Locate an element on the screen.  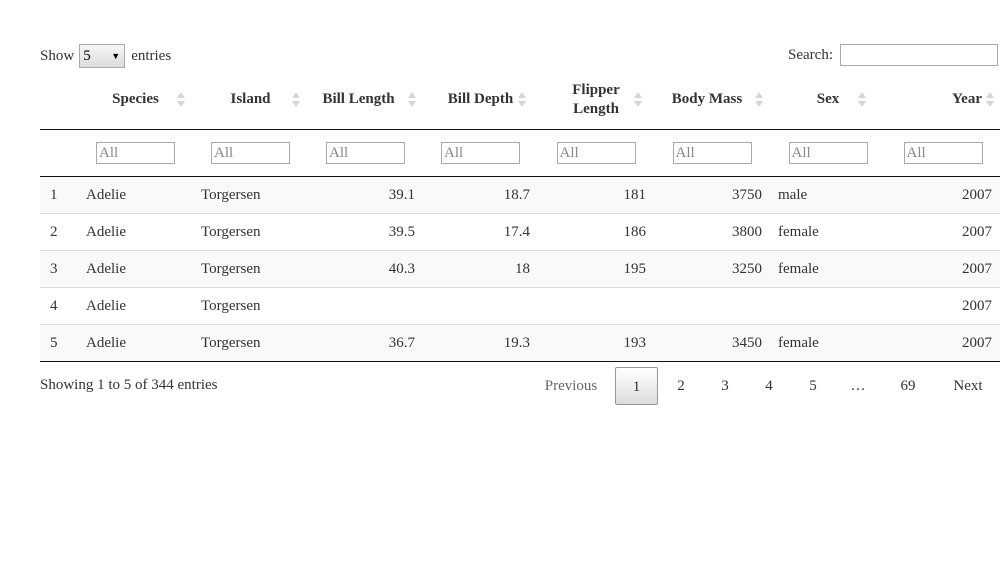
page-button-1: 1 is located at coordinates (636, 386).